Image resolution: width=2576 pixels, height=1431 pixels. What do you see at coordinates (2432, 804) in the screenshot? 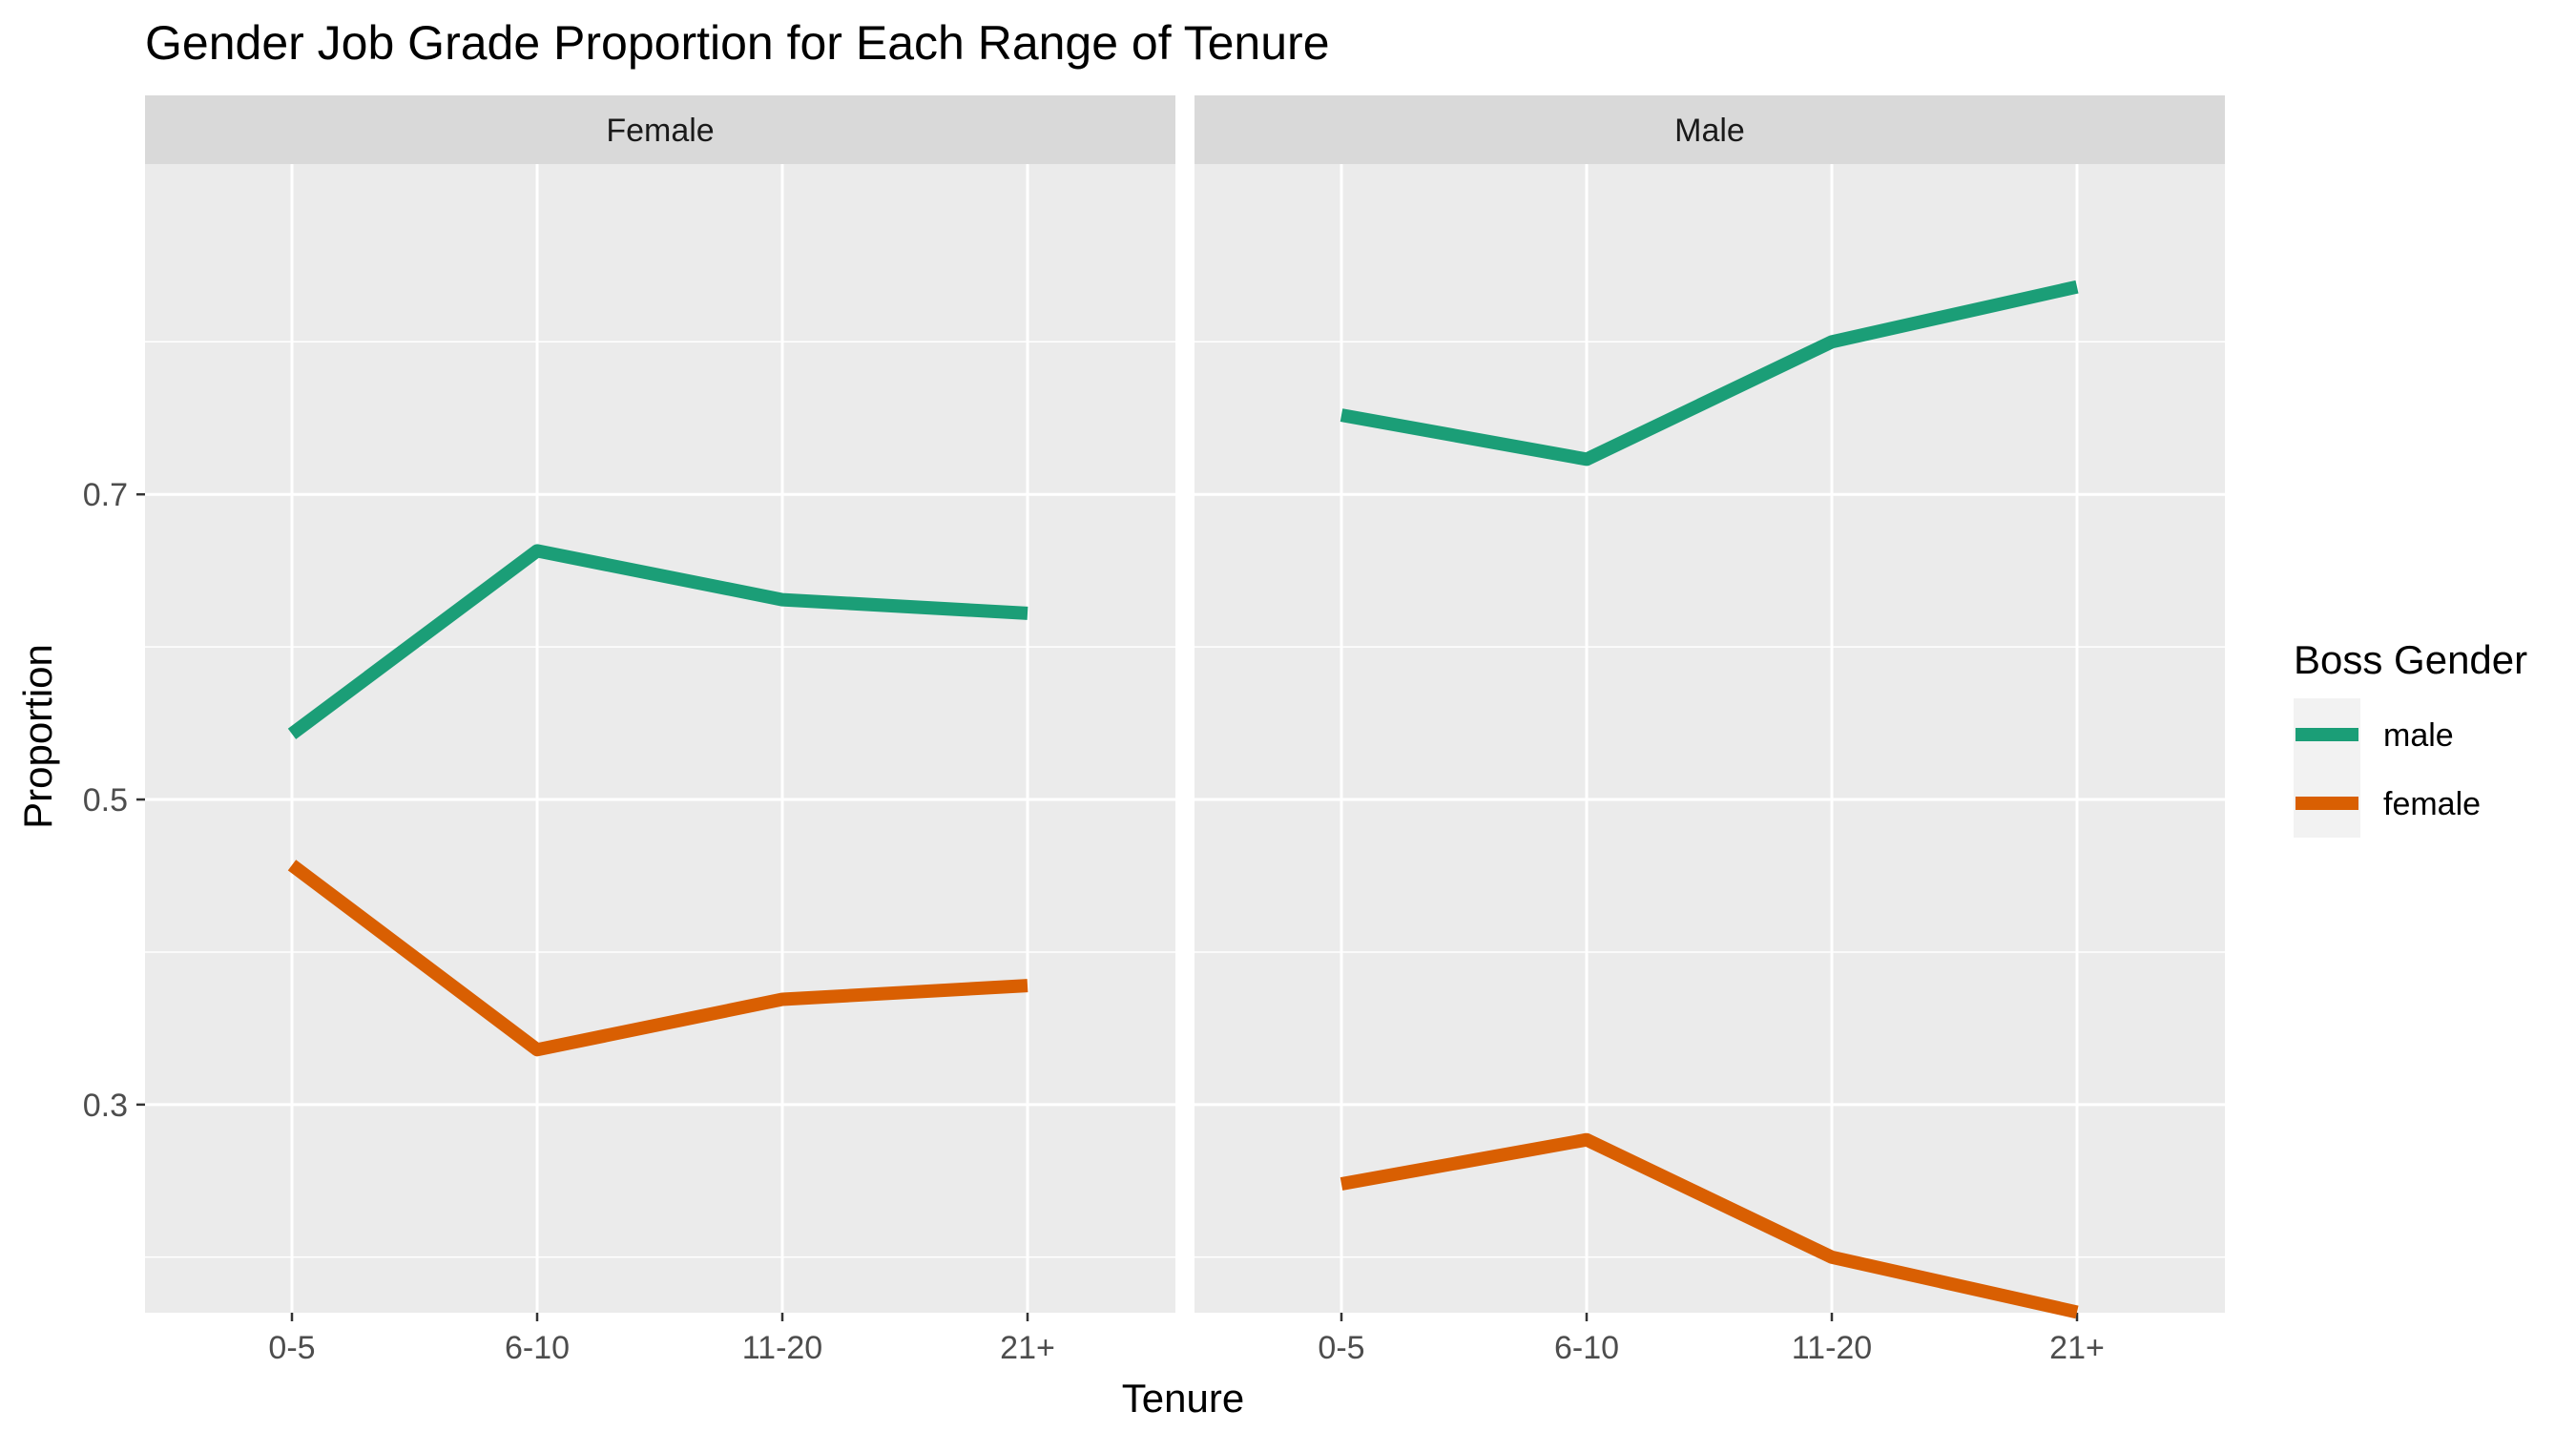
I see `legend-label-female: female` at bounding box center [2432, 804].